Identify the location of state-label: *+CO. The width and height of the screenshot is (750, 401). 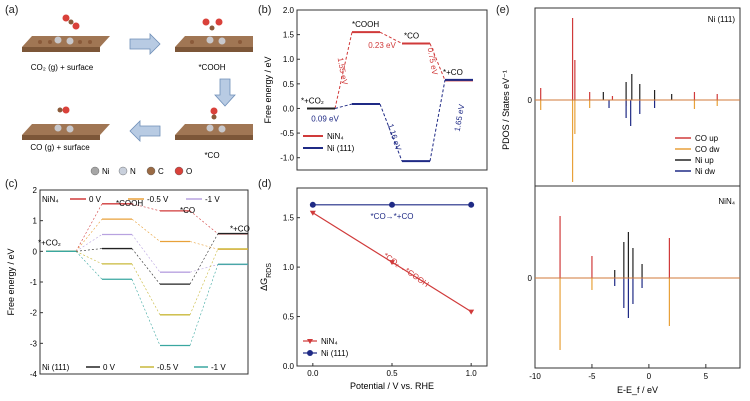
(453, 72).